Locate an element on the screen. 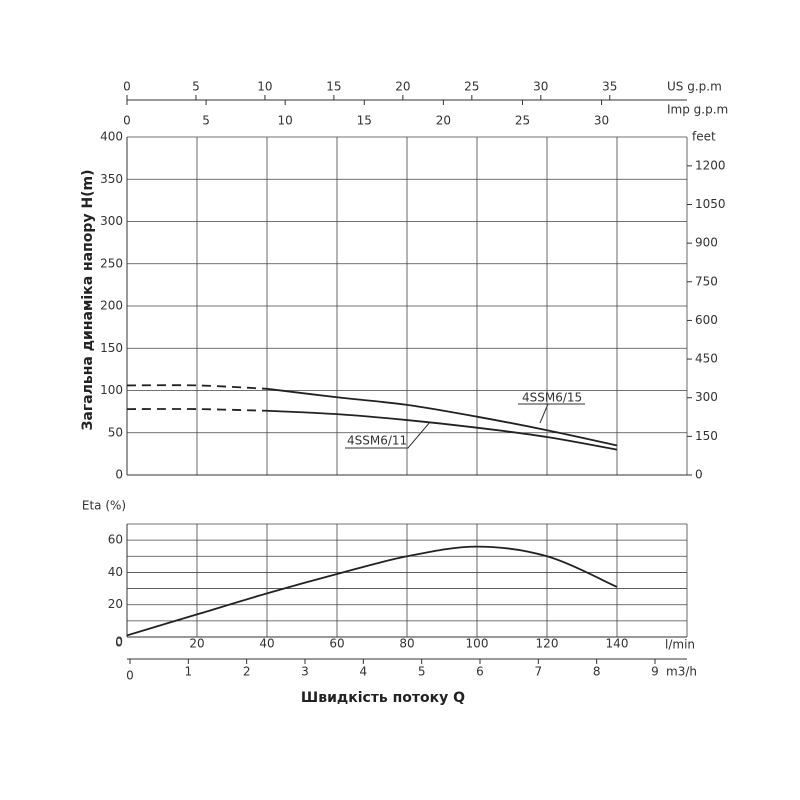  y-tick-label: 20 is located at coordinates (115, 604).